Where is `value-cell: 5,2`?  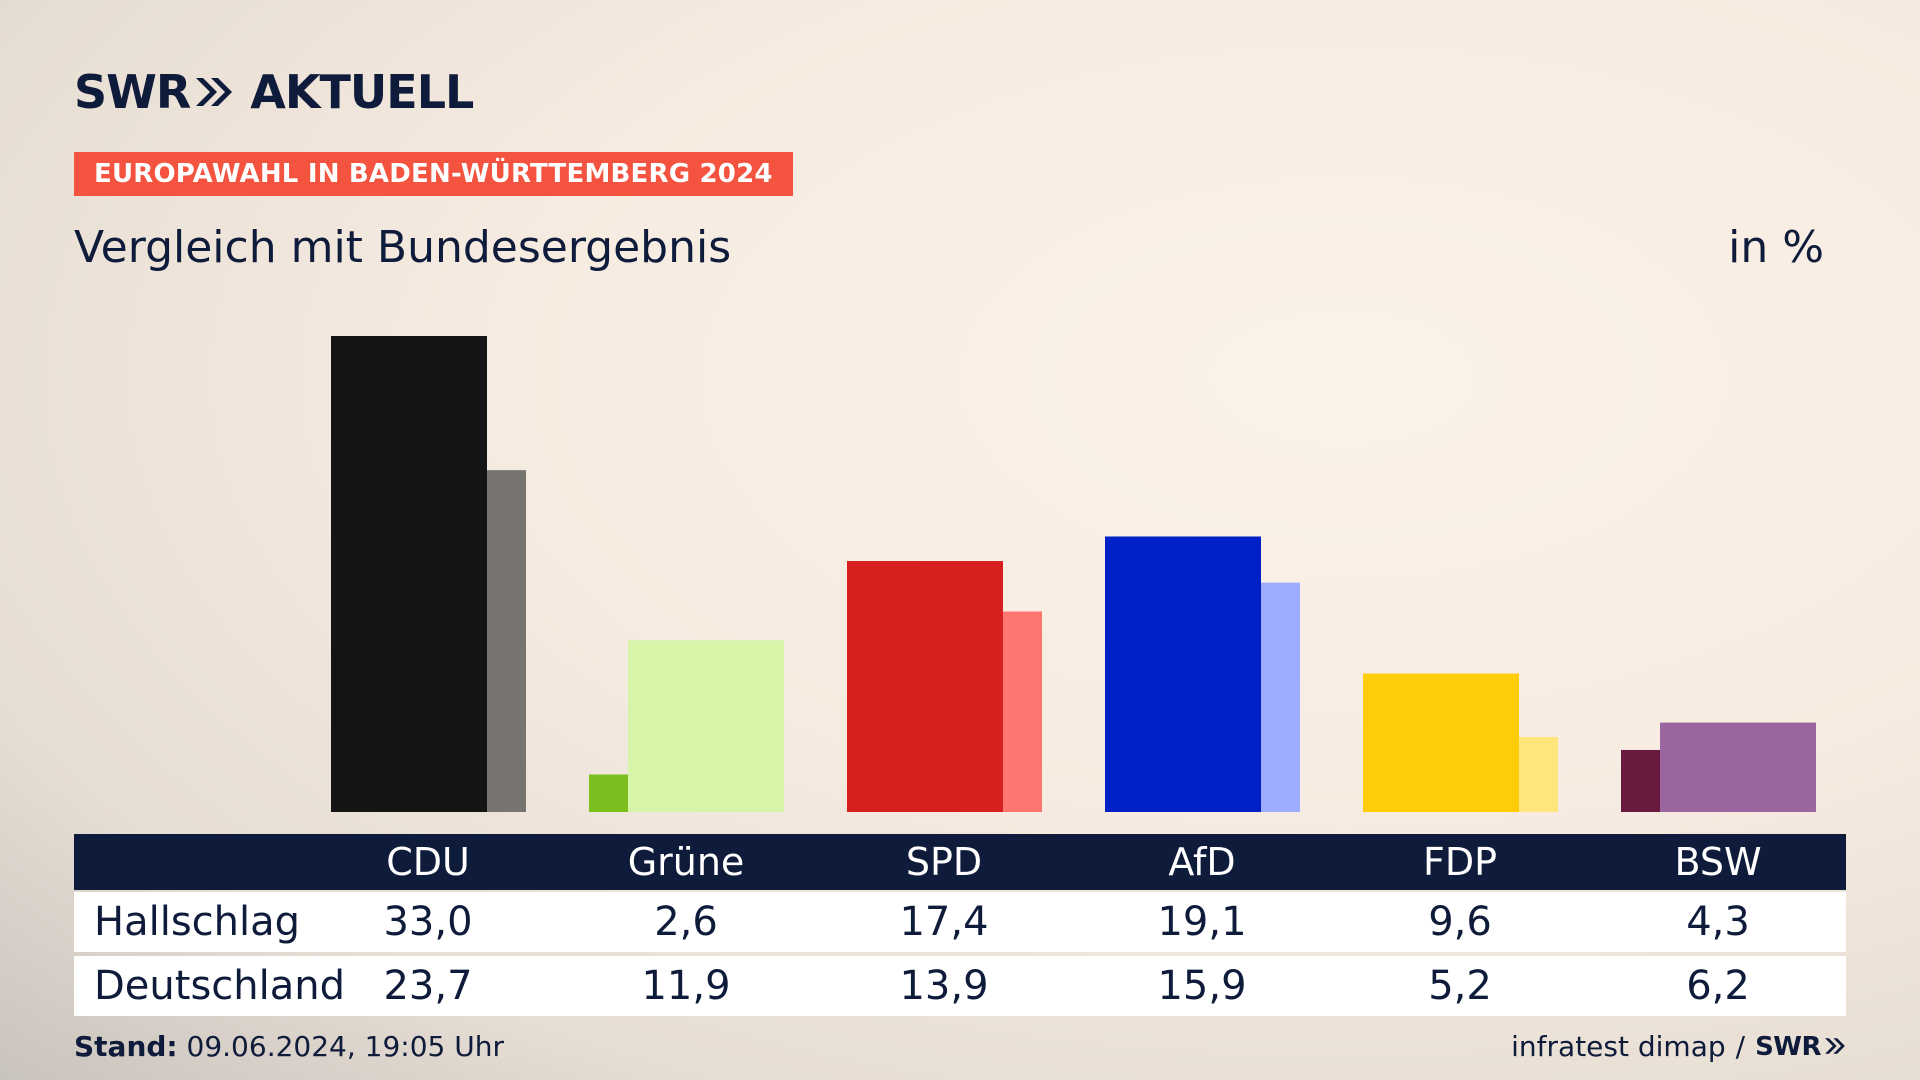 value-cell: 5,2 is located at coordinates (1460, 986).